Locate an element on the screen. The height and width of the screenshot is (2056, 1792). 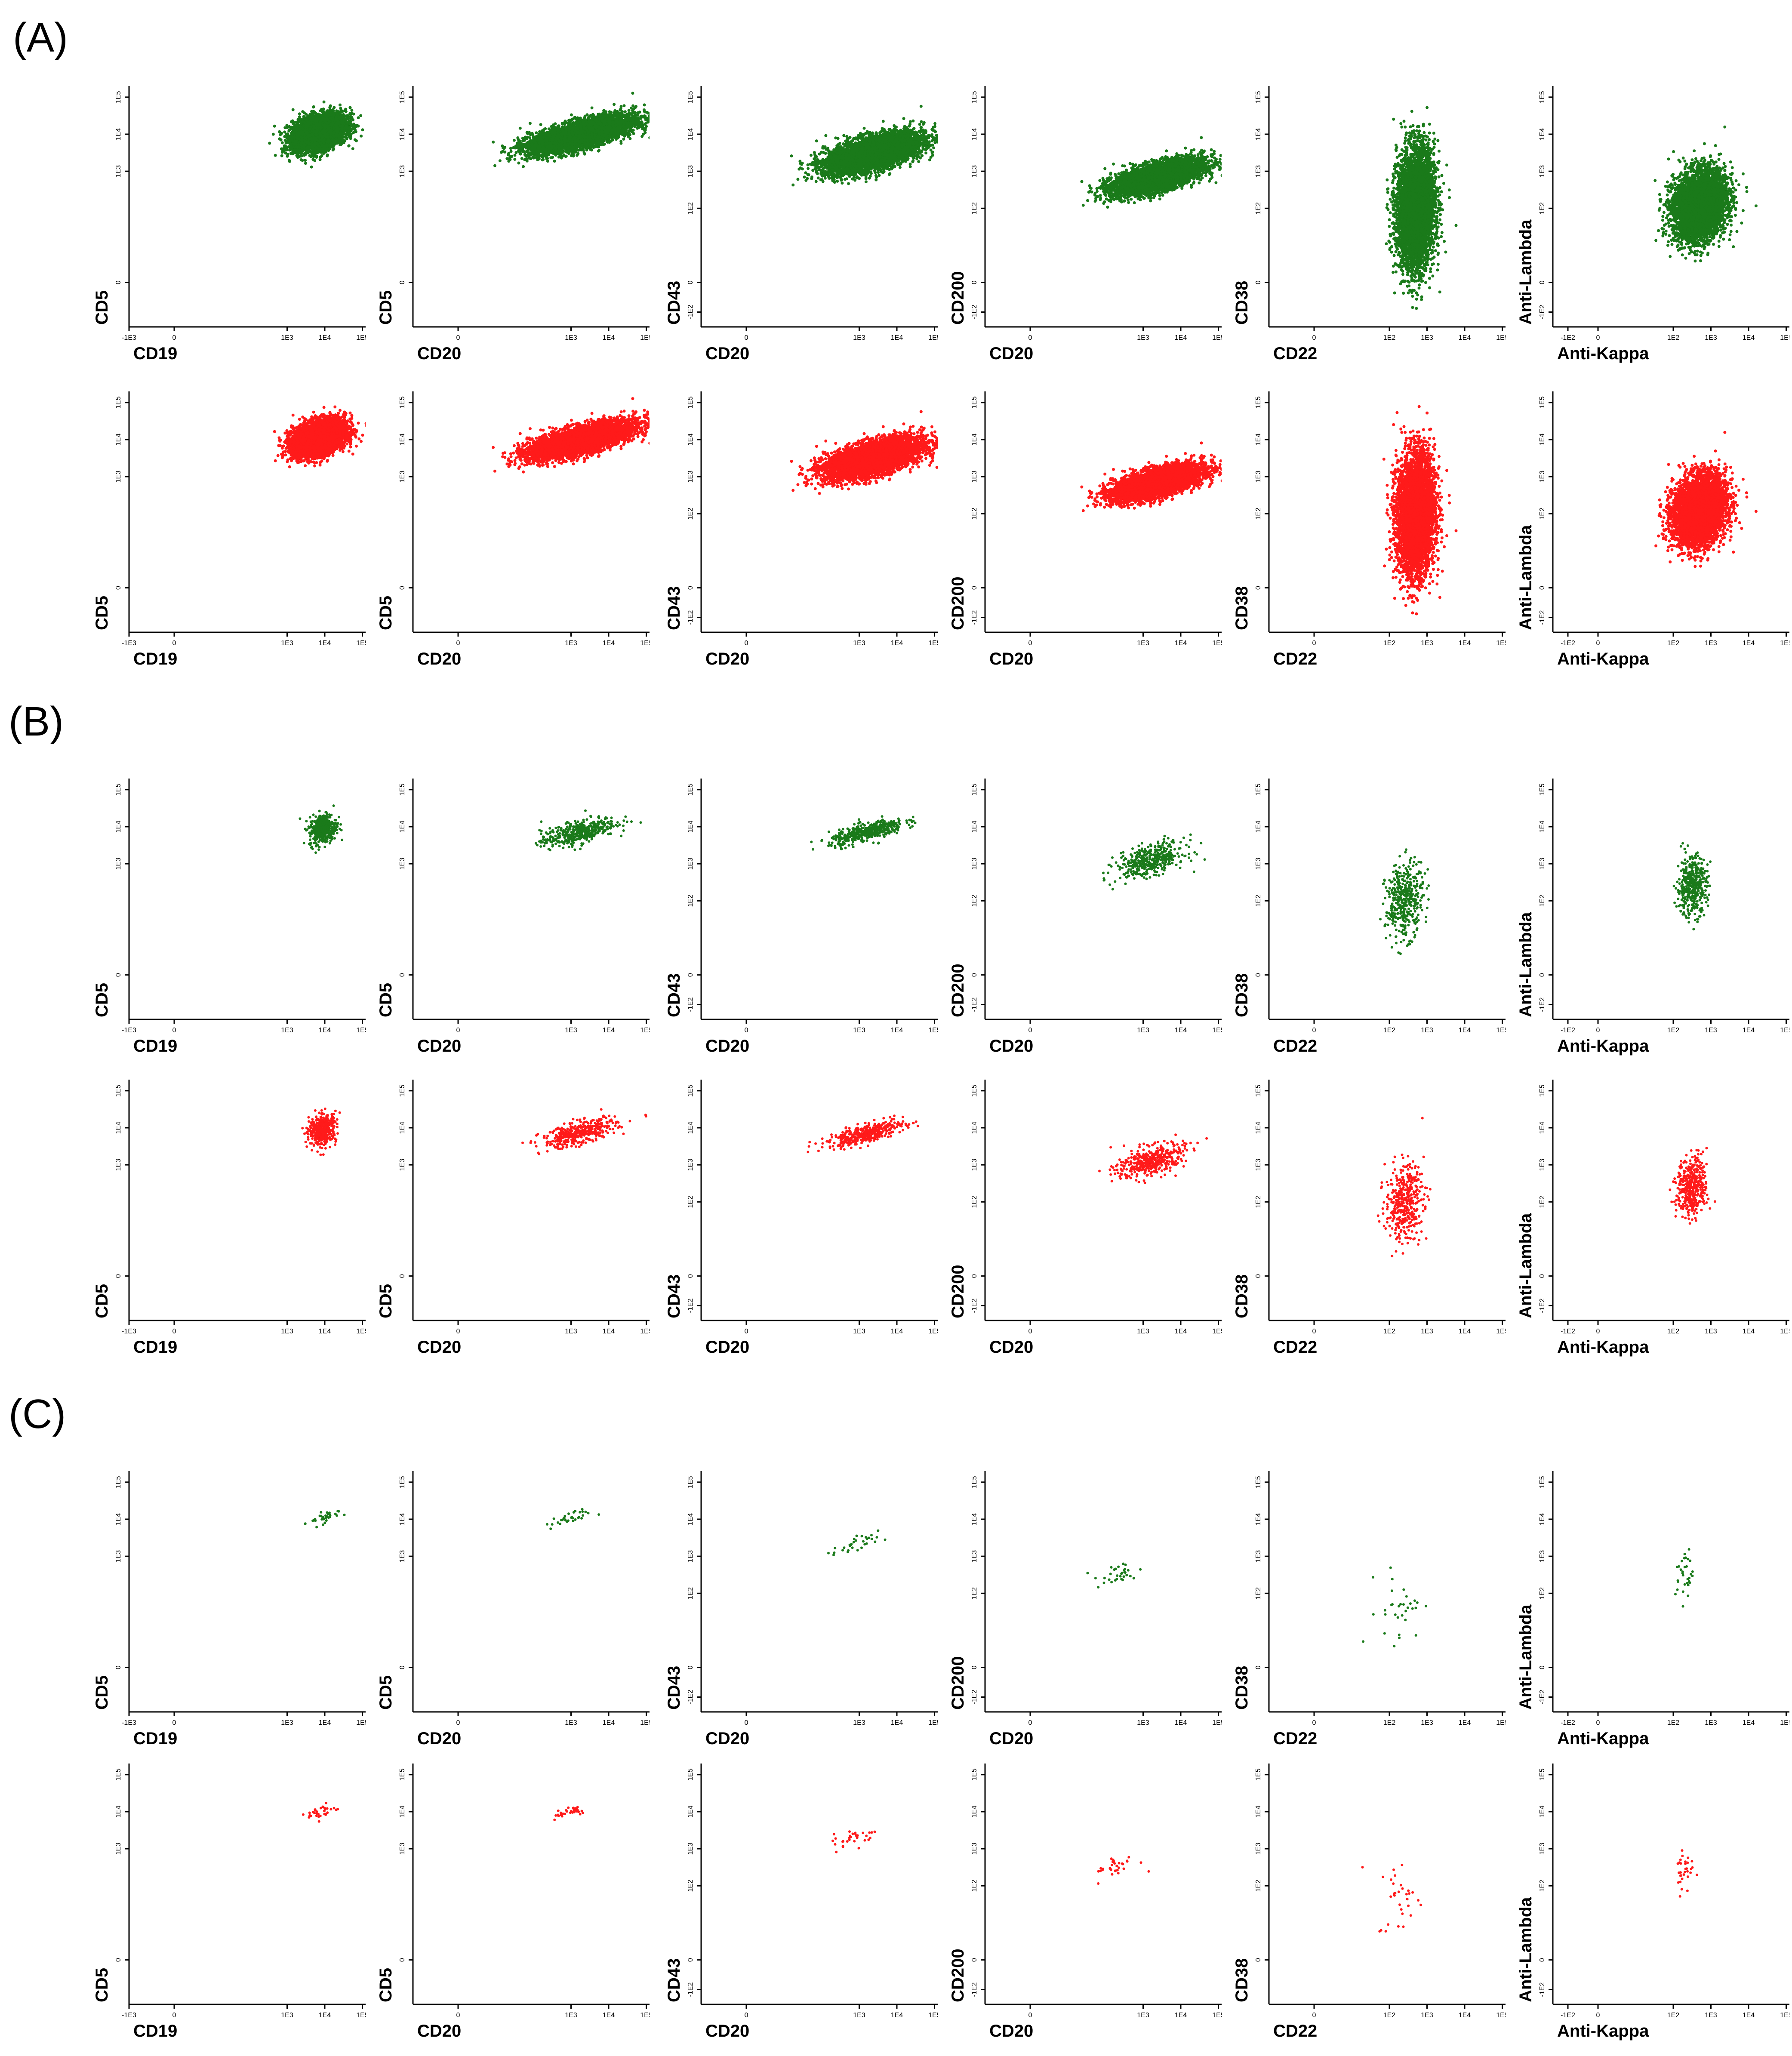
x-tick-label: 0 is located at coordinates (174, 338).